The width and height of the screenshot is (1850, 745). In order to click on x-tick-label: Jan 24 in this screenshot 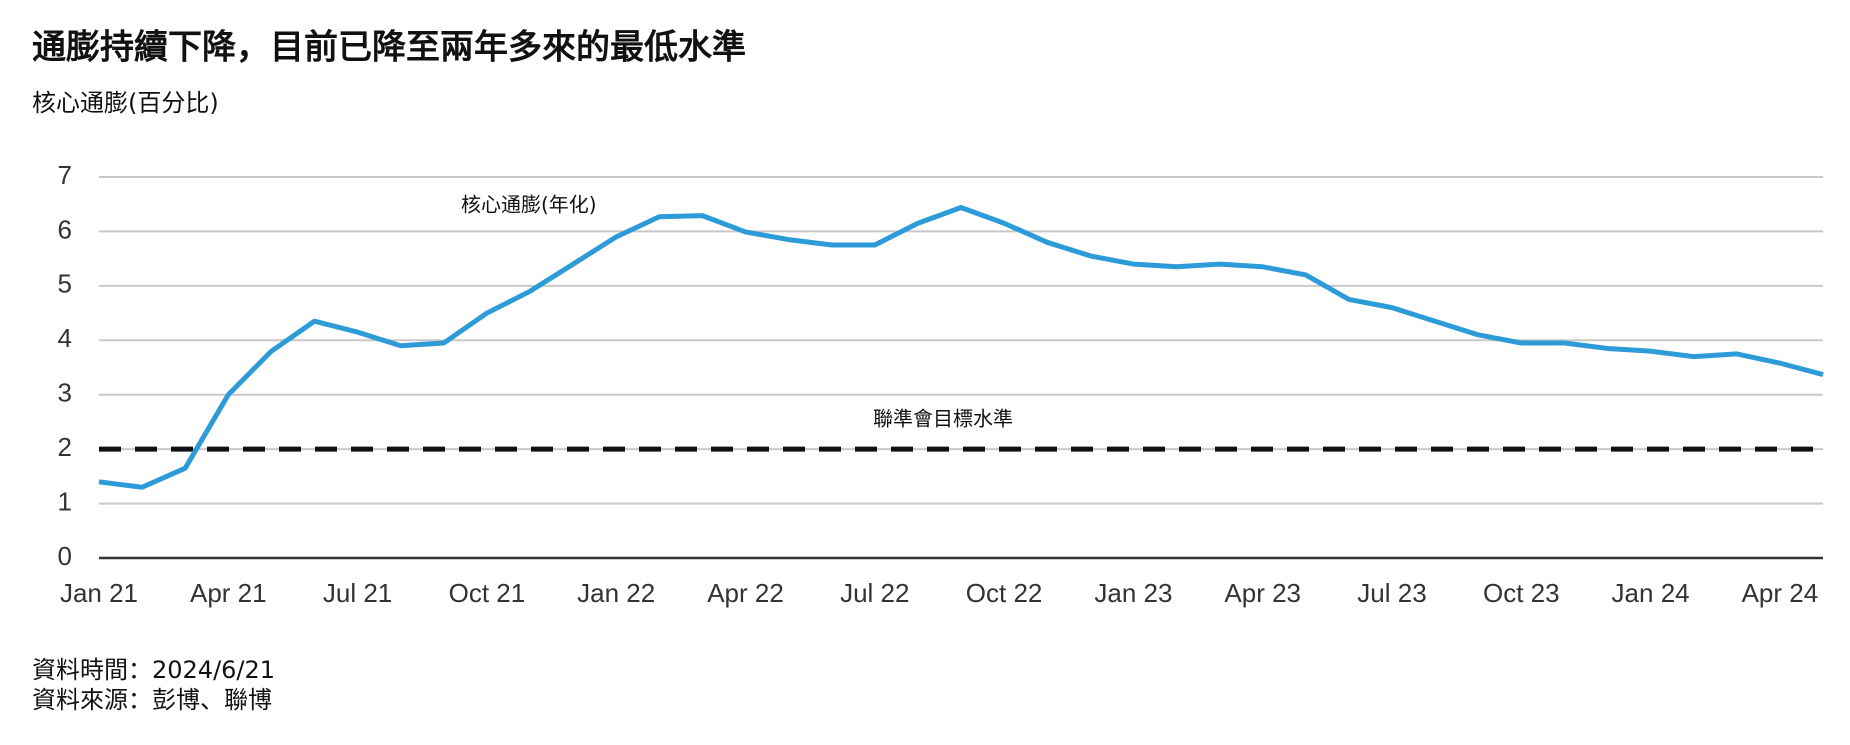, I will do `click(1651, 593)`.